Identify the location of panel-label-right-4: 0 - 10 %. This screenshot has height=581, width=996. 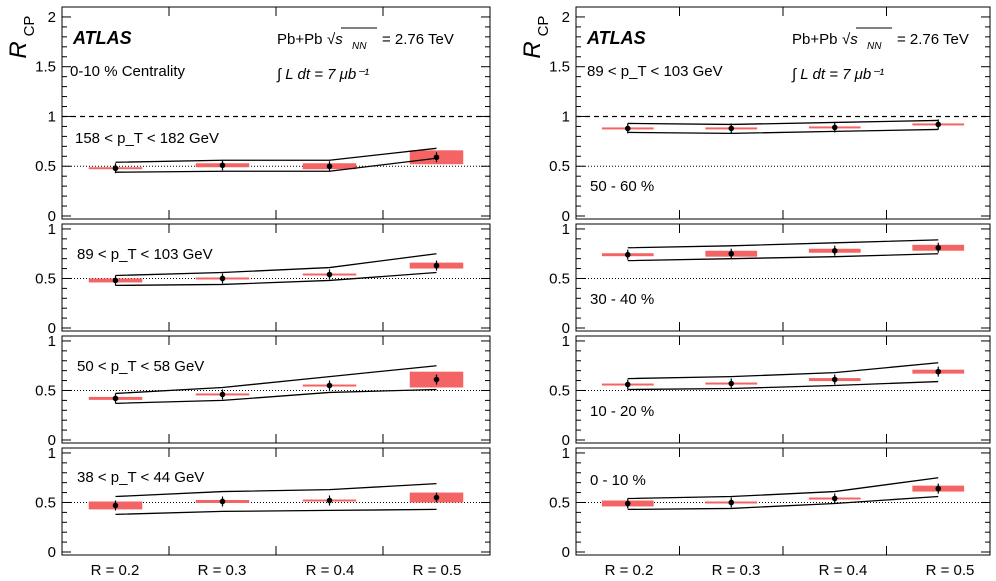
(618, 480).